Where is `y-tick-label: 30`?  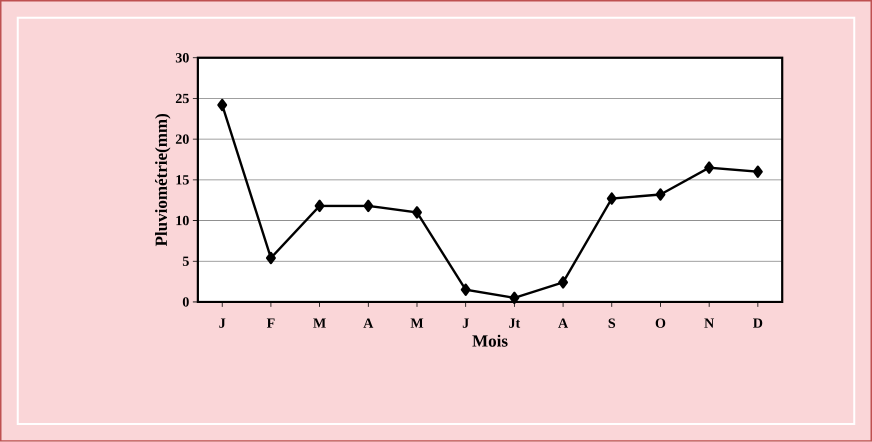 y-tick-label: 30 is located at coordinates (182, 58).